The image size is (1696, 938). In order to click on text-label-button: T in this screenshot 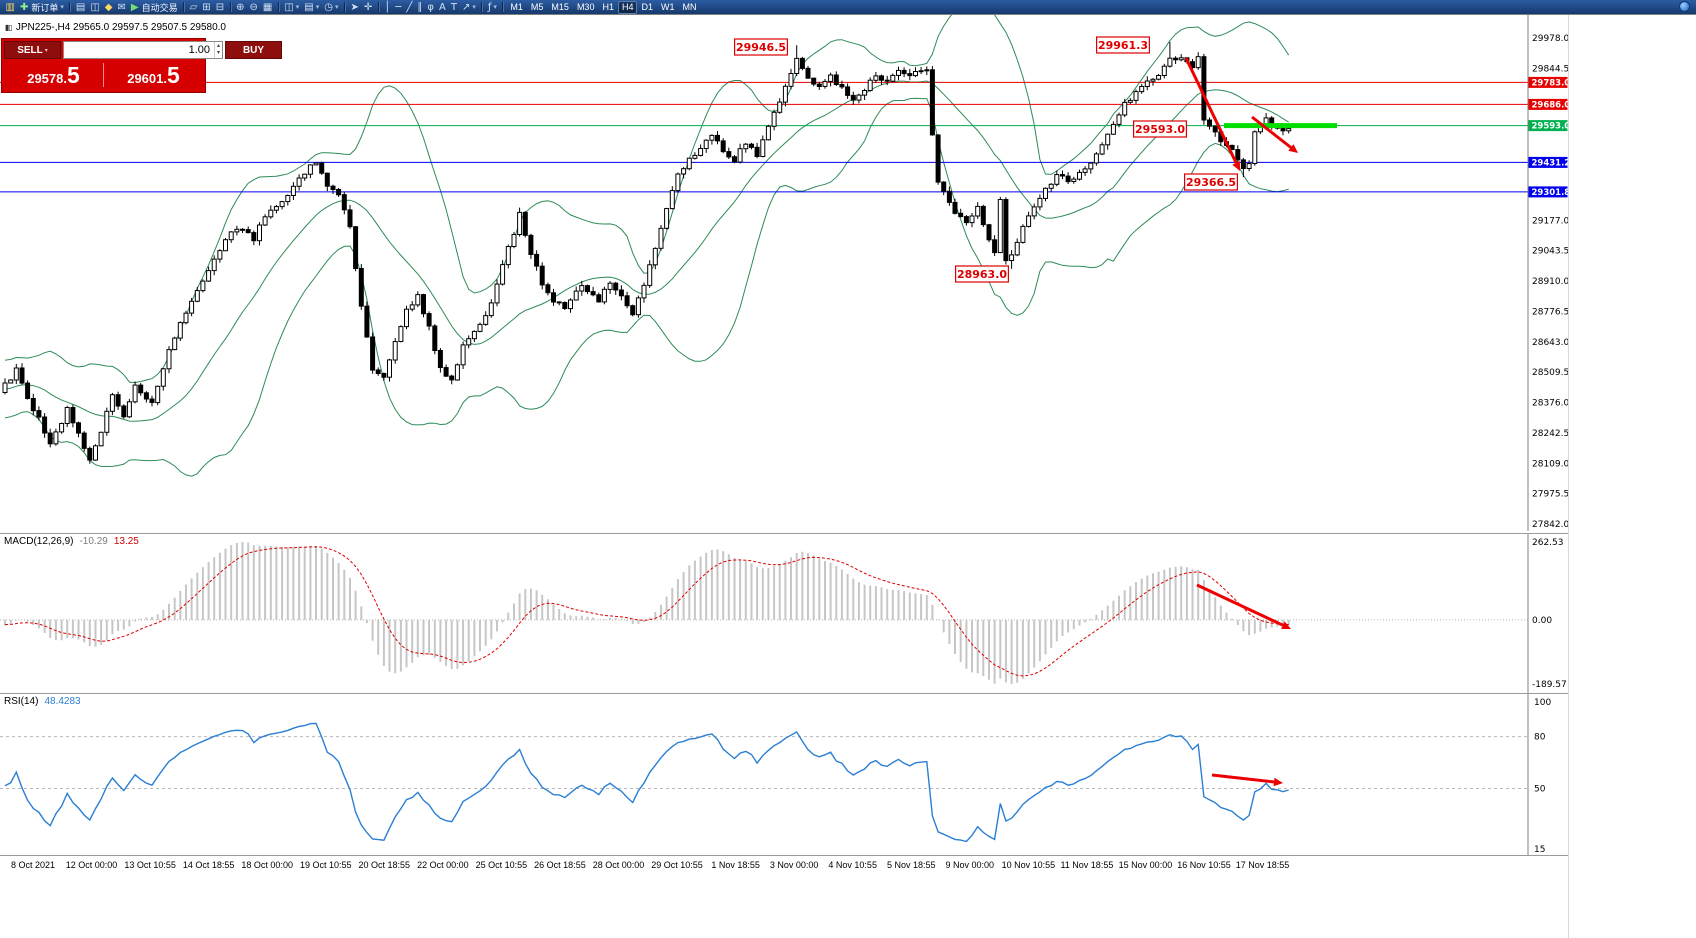, I will do `click(453, 7)`.